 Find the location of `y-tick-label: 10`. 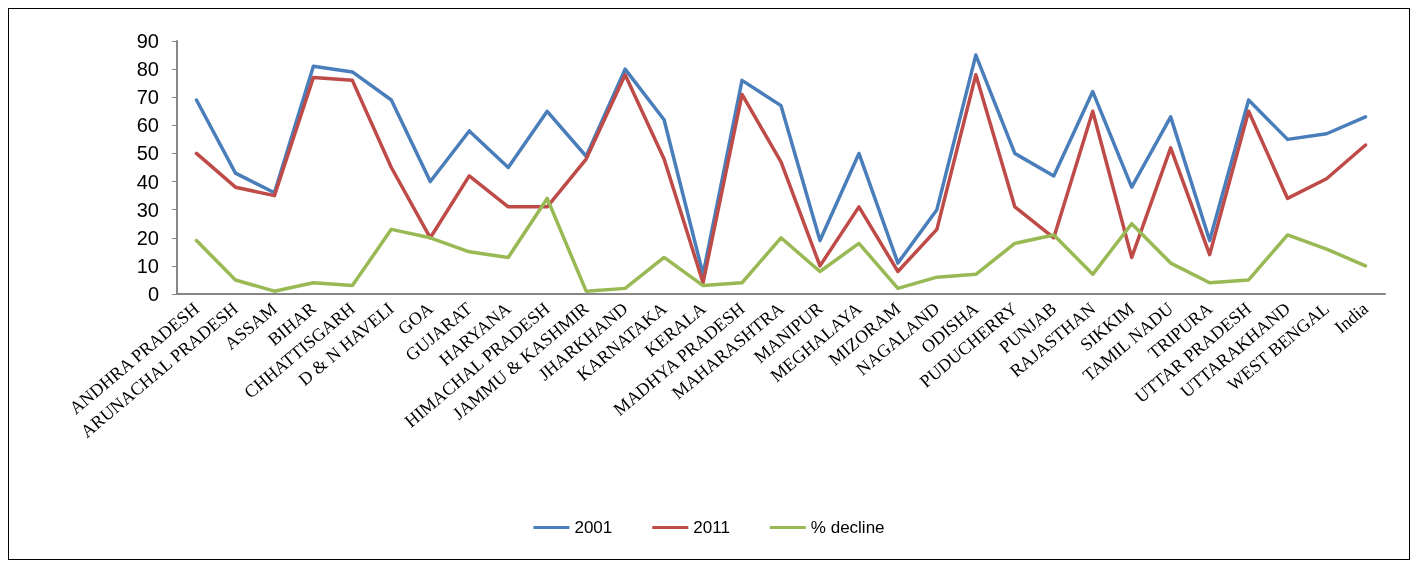

y-tick-label: 10 is located at coordinates (147, 265).